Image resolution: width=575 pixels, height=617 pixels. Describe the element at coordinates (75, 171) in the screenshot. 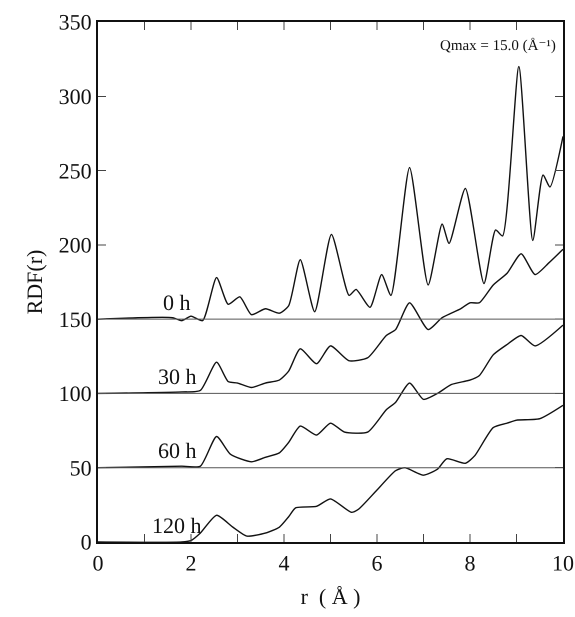

I see `y-tick-label: 250` at that location.